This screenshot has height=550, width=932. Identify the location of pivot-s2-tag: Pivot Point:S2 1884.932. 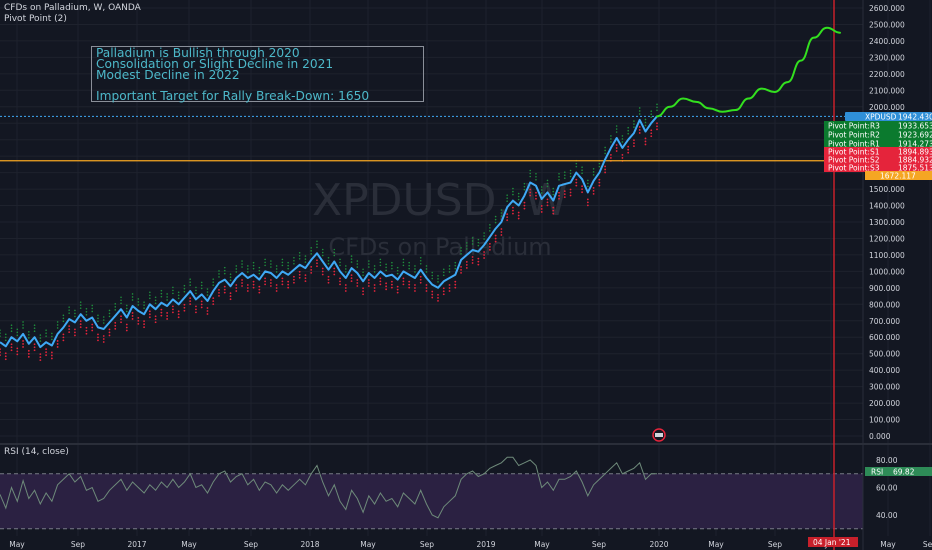
(878, 160).